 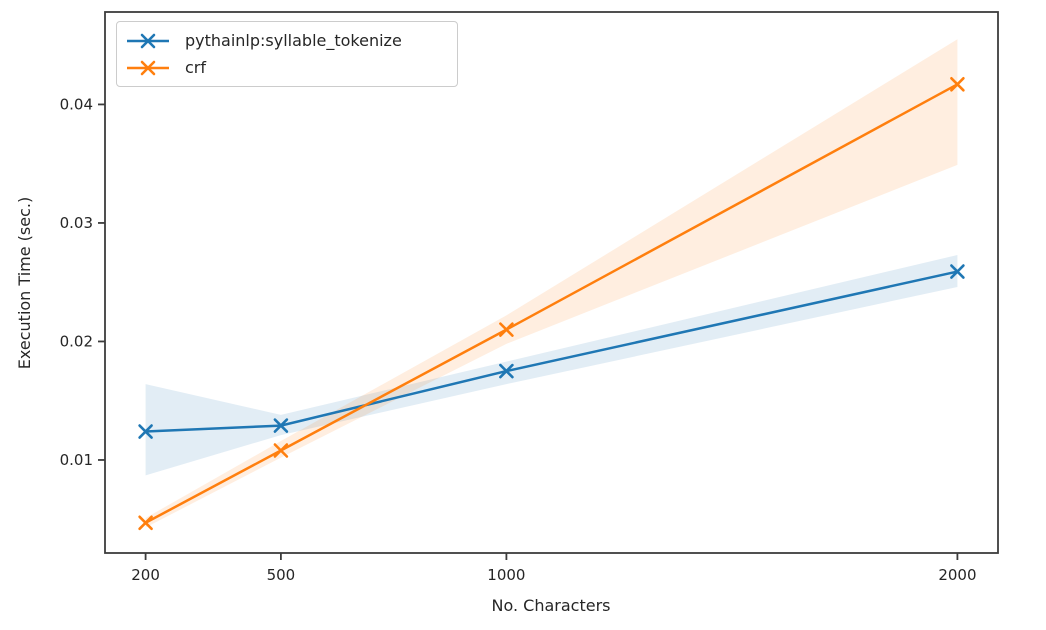 I want to click on x-tick-label: 200, so click(x=145, y=575).